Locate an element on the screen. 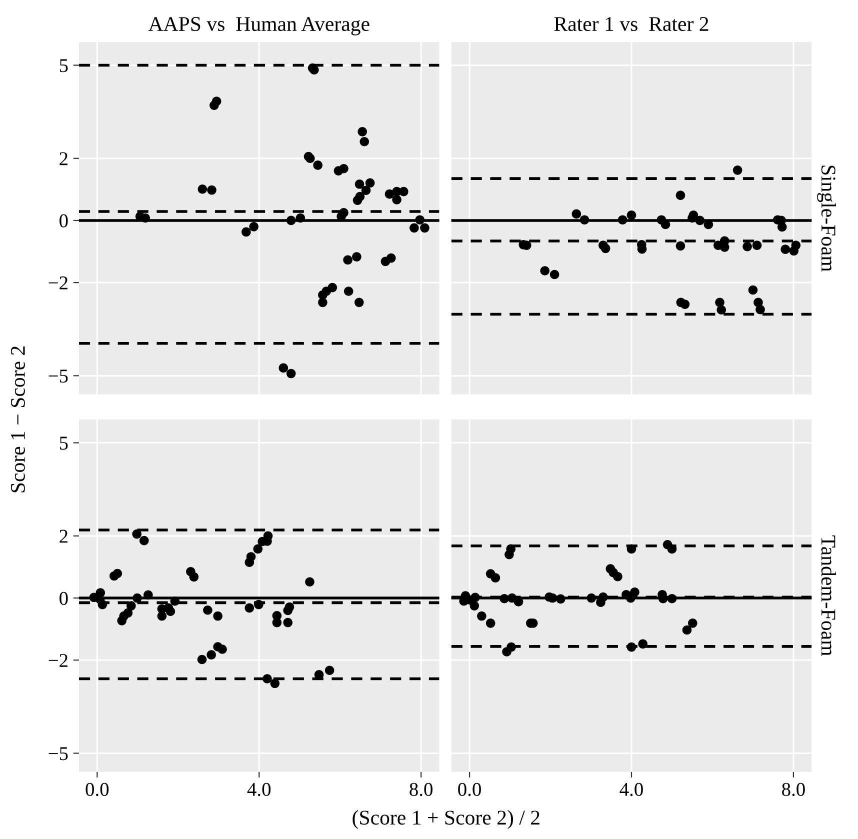 This screenshot has width=858, height=839. x-axis-title: (Score 1 + Score 2) / 2 is located at coordinates (446, 819).